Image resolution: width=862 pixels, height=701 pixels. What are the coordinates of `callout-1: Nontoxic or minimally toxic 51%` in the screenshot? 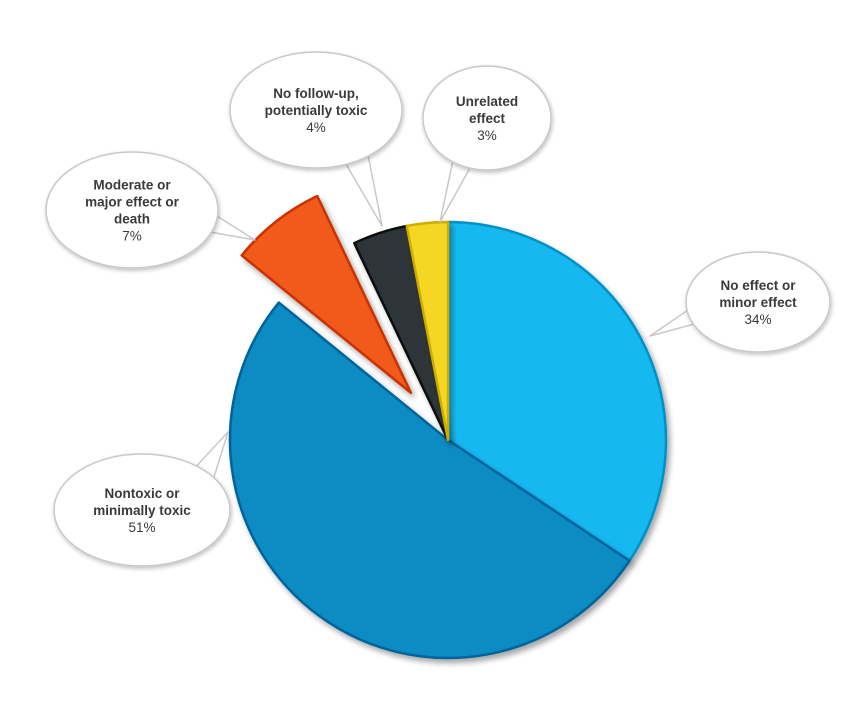 It's located at (142, 499).